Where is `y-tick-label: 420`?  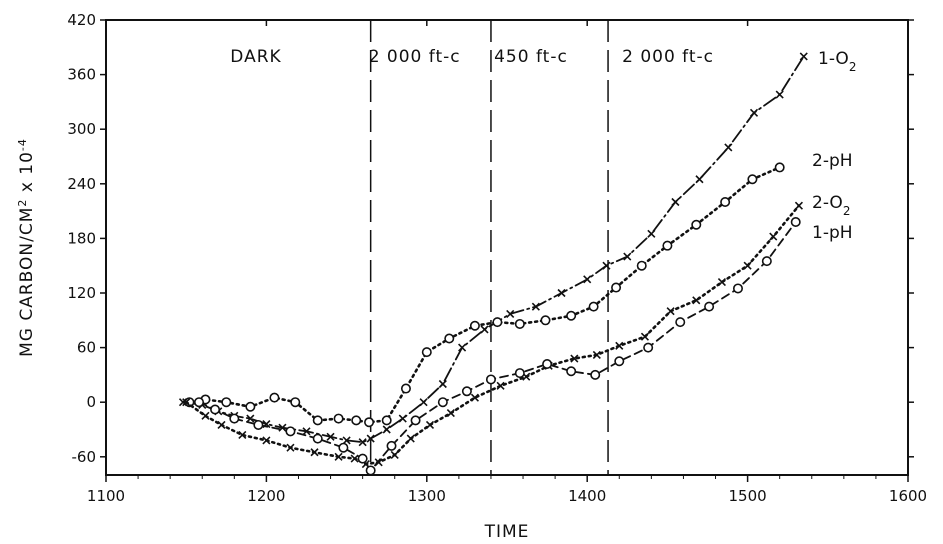
y-tick-label: 420 is located at coordinates (81, 20).